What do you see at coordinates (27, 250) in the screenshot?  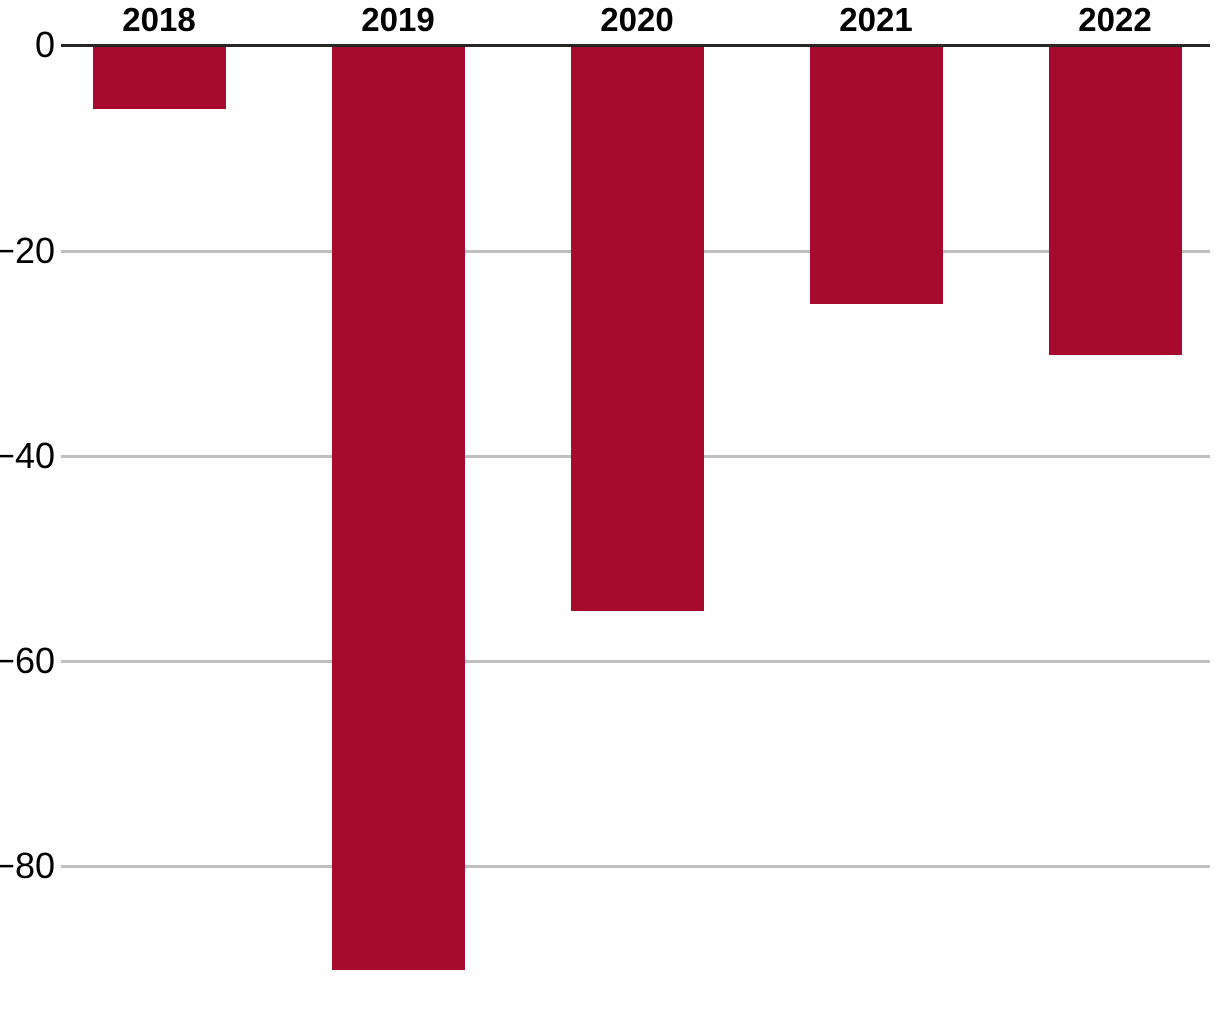 I see `y-tick-label-neg-20: −20` at bounding box center [27, 250].